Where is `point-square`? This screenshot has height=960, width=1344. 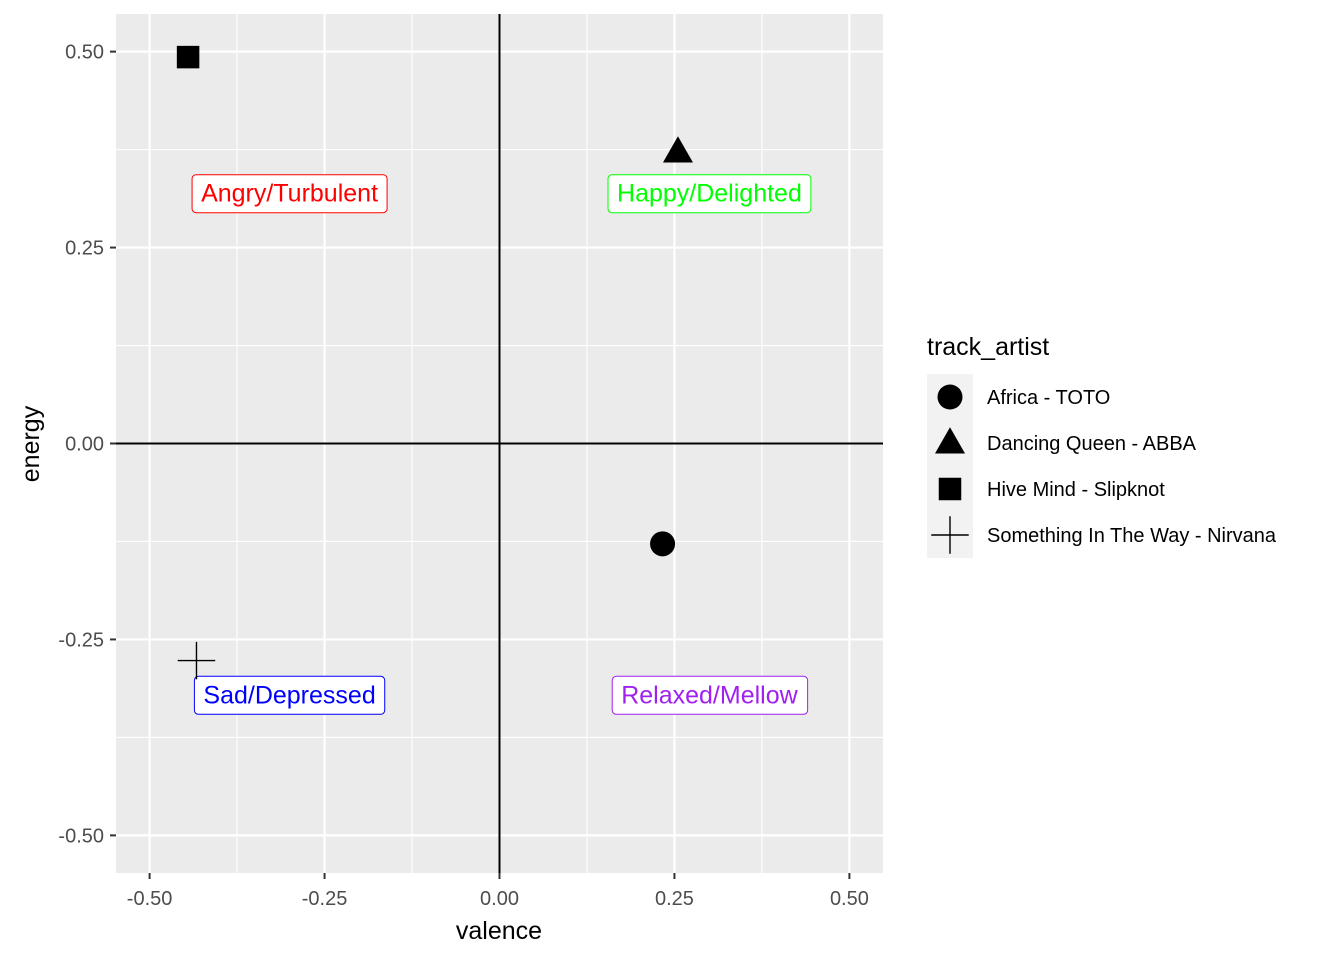 point-square is located at coordinates (188, 57).